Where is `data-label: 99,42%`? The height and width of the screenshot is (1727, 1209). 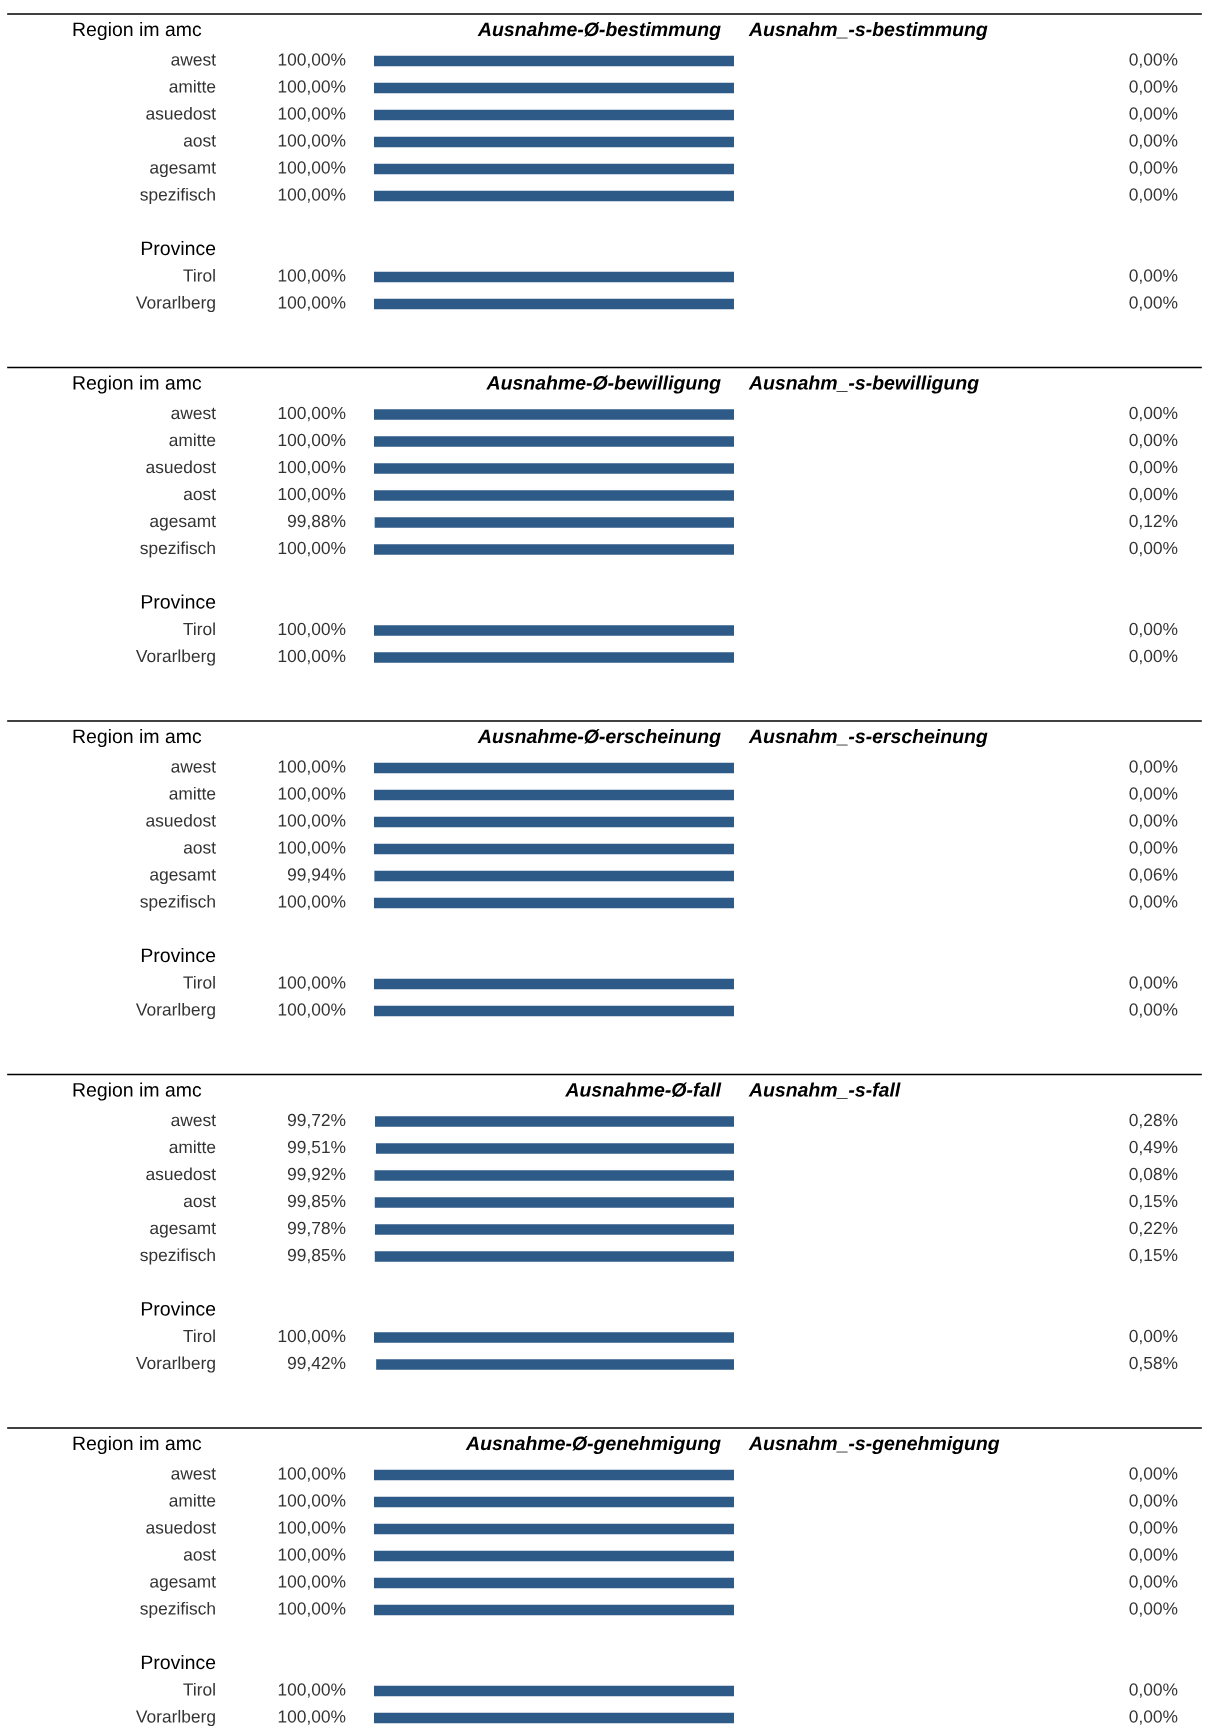
data-label: 99,42% is located at coordinates (316, 1364).